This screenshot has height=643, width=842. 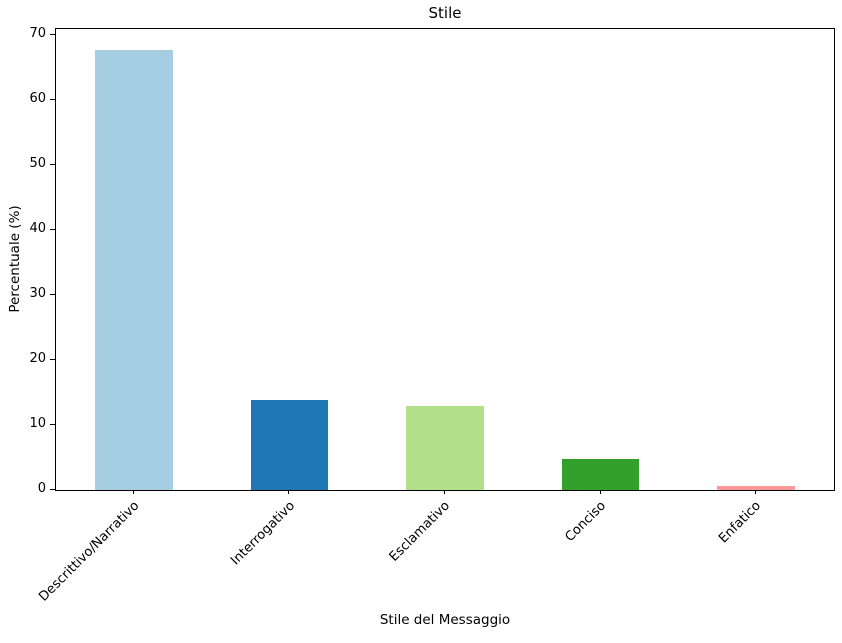 I want to click on x-tick-label: Conciso, so click(x=585, y=521).